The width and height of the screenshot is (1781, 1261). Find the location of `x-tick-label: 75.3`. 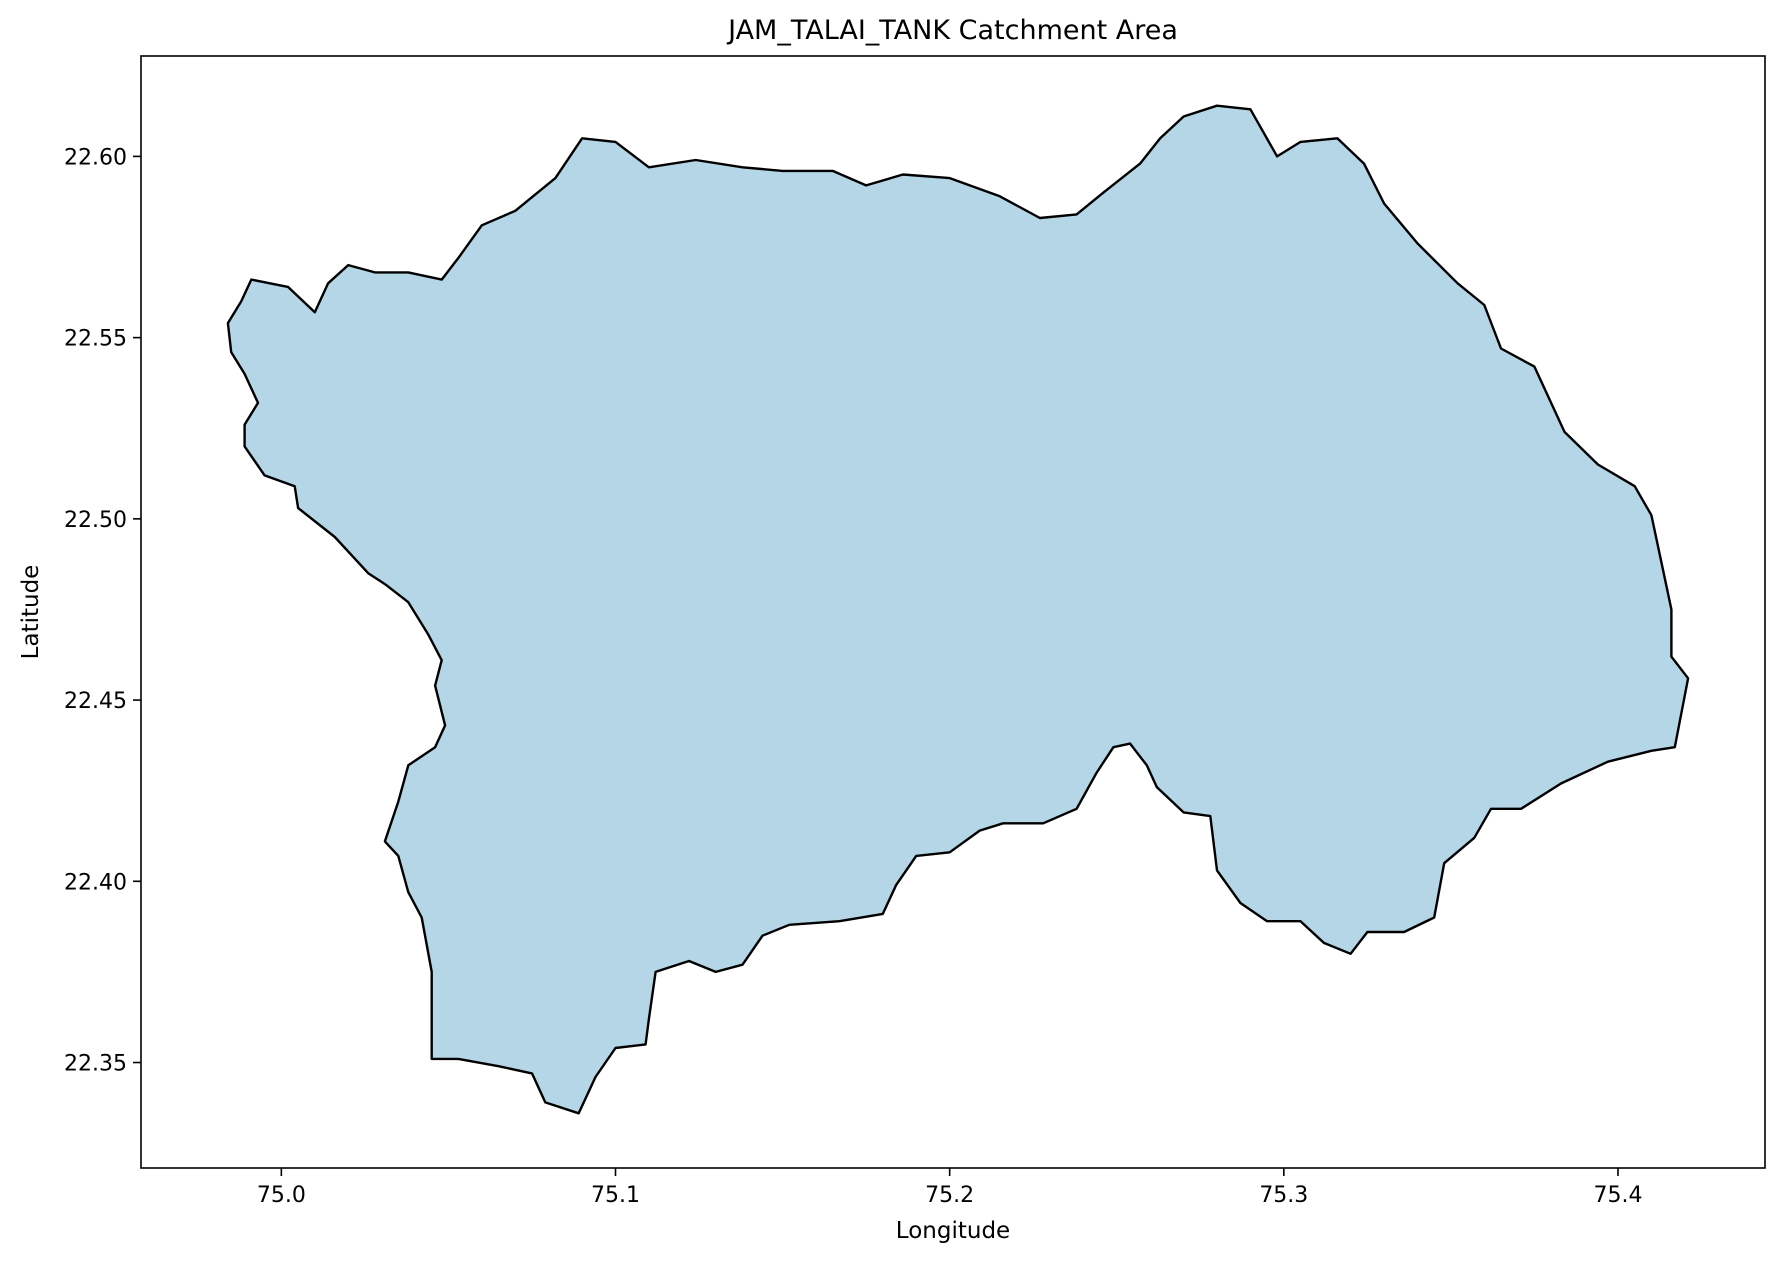

x-tick-label: 75.3 is located at coordinates (1283, 1195).